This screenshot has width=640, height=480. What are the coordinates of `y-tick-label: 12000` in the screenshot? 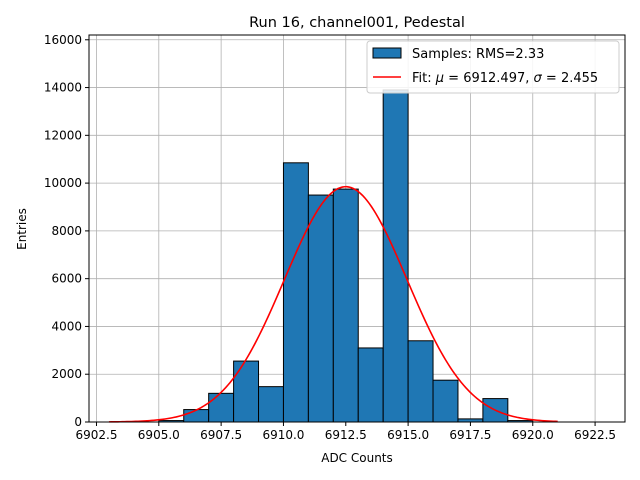 It's located at (63, 135).